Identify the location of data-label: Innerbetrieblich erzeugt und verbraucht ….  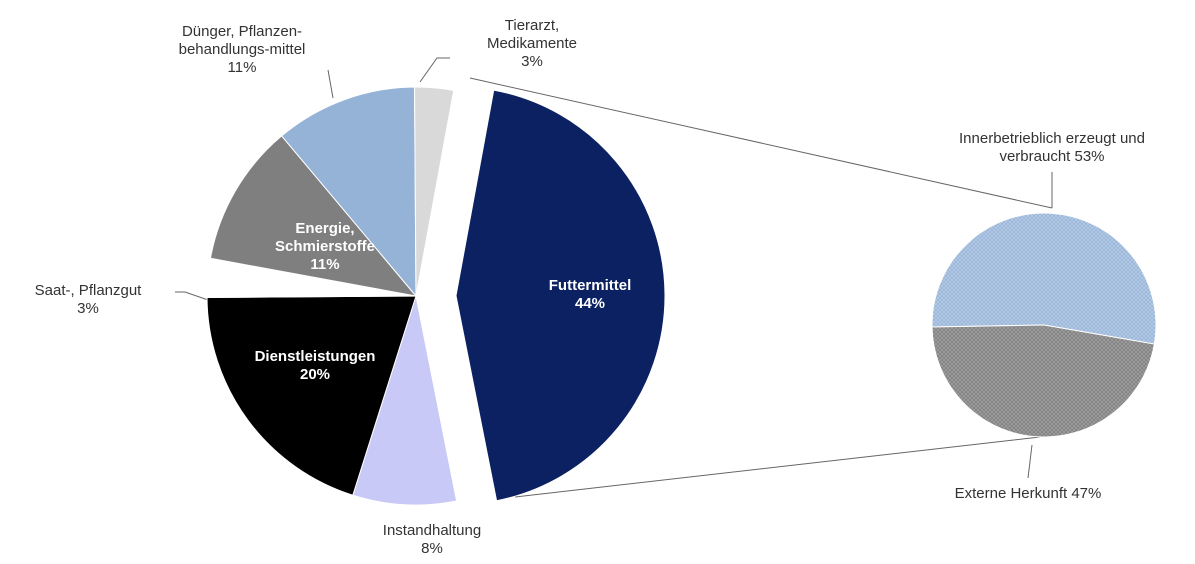
(1052, 148).